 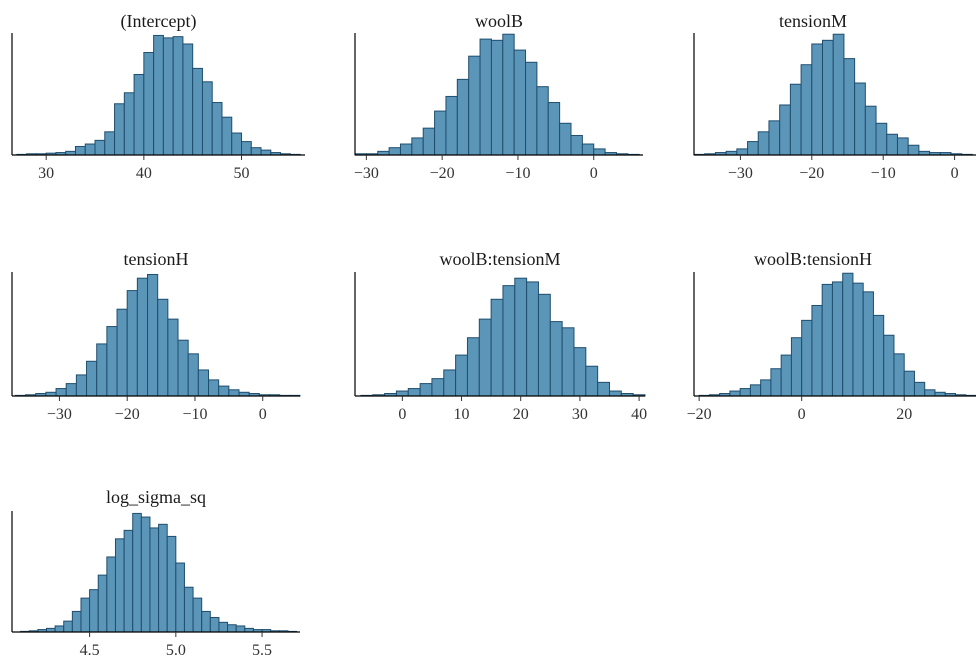 What do you see at coordinates (831, 336) in the screenshot?
I see `histogram-panel: −20 0 20 woolB:tensionH` at bounding box center [831, 336].